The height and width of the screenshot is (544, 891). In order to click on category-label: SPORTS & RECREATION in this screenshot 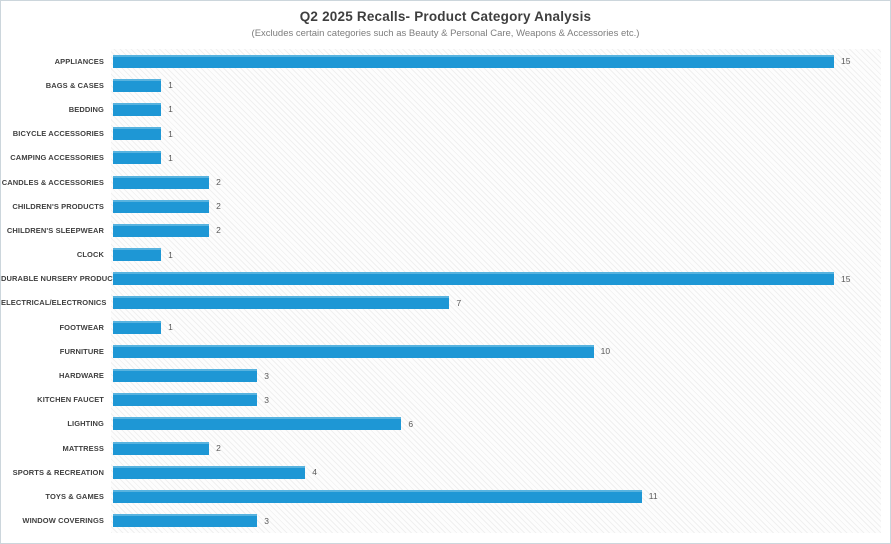, I will do `click(58, 472)`.